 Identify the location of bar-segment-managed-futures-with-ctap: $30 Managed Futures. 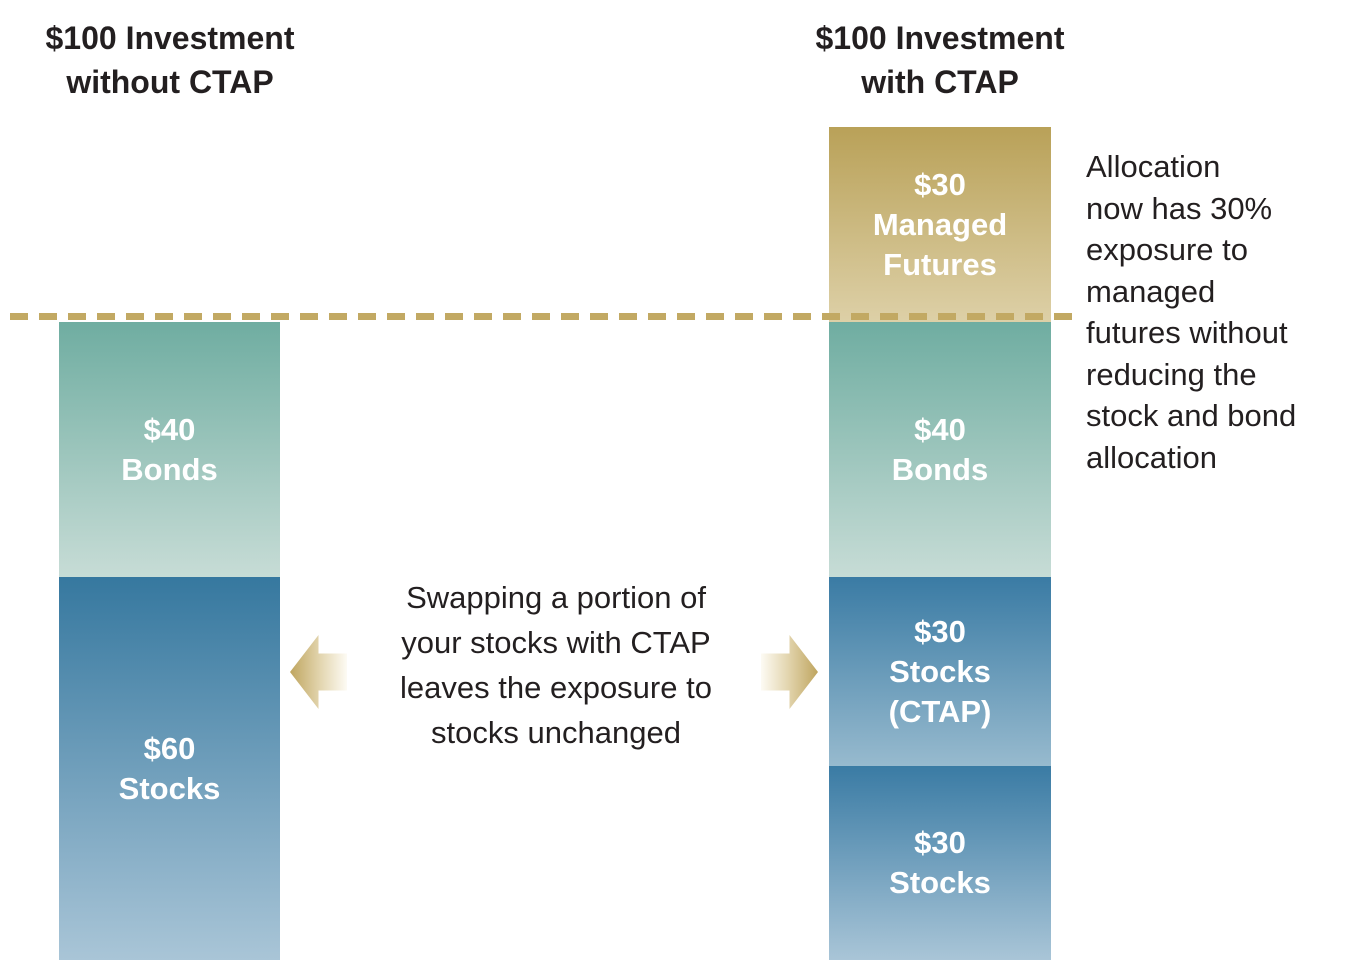
(940, 224).